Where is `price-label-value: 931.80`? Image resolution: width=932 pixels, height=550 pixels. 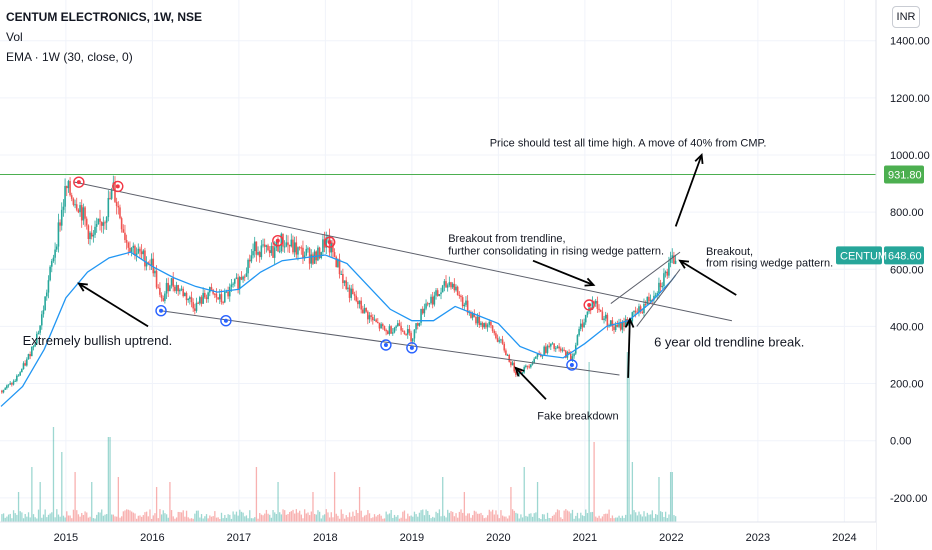 price-label-value: 931.80 is located at coordinates (905, 175).